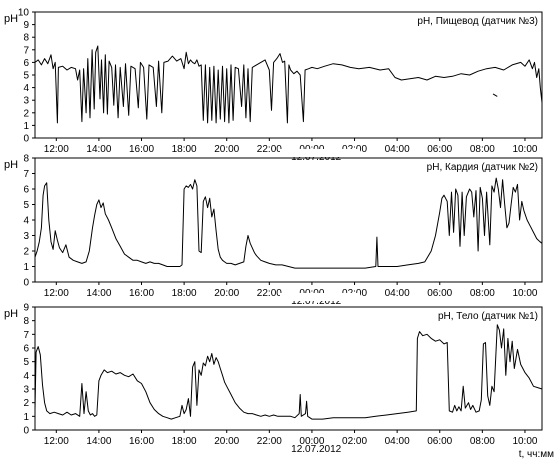  I want to click on chart-title: pH, Пищевод (датчик №3), so click(477, 21).